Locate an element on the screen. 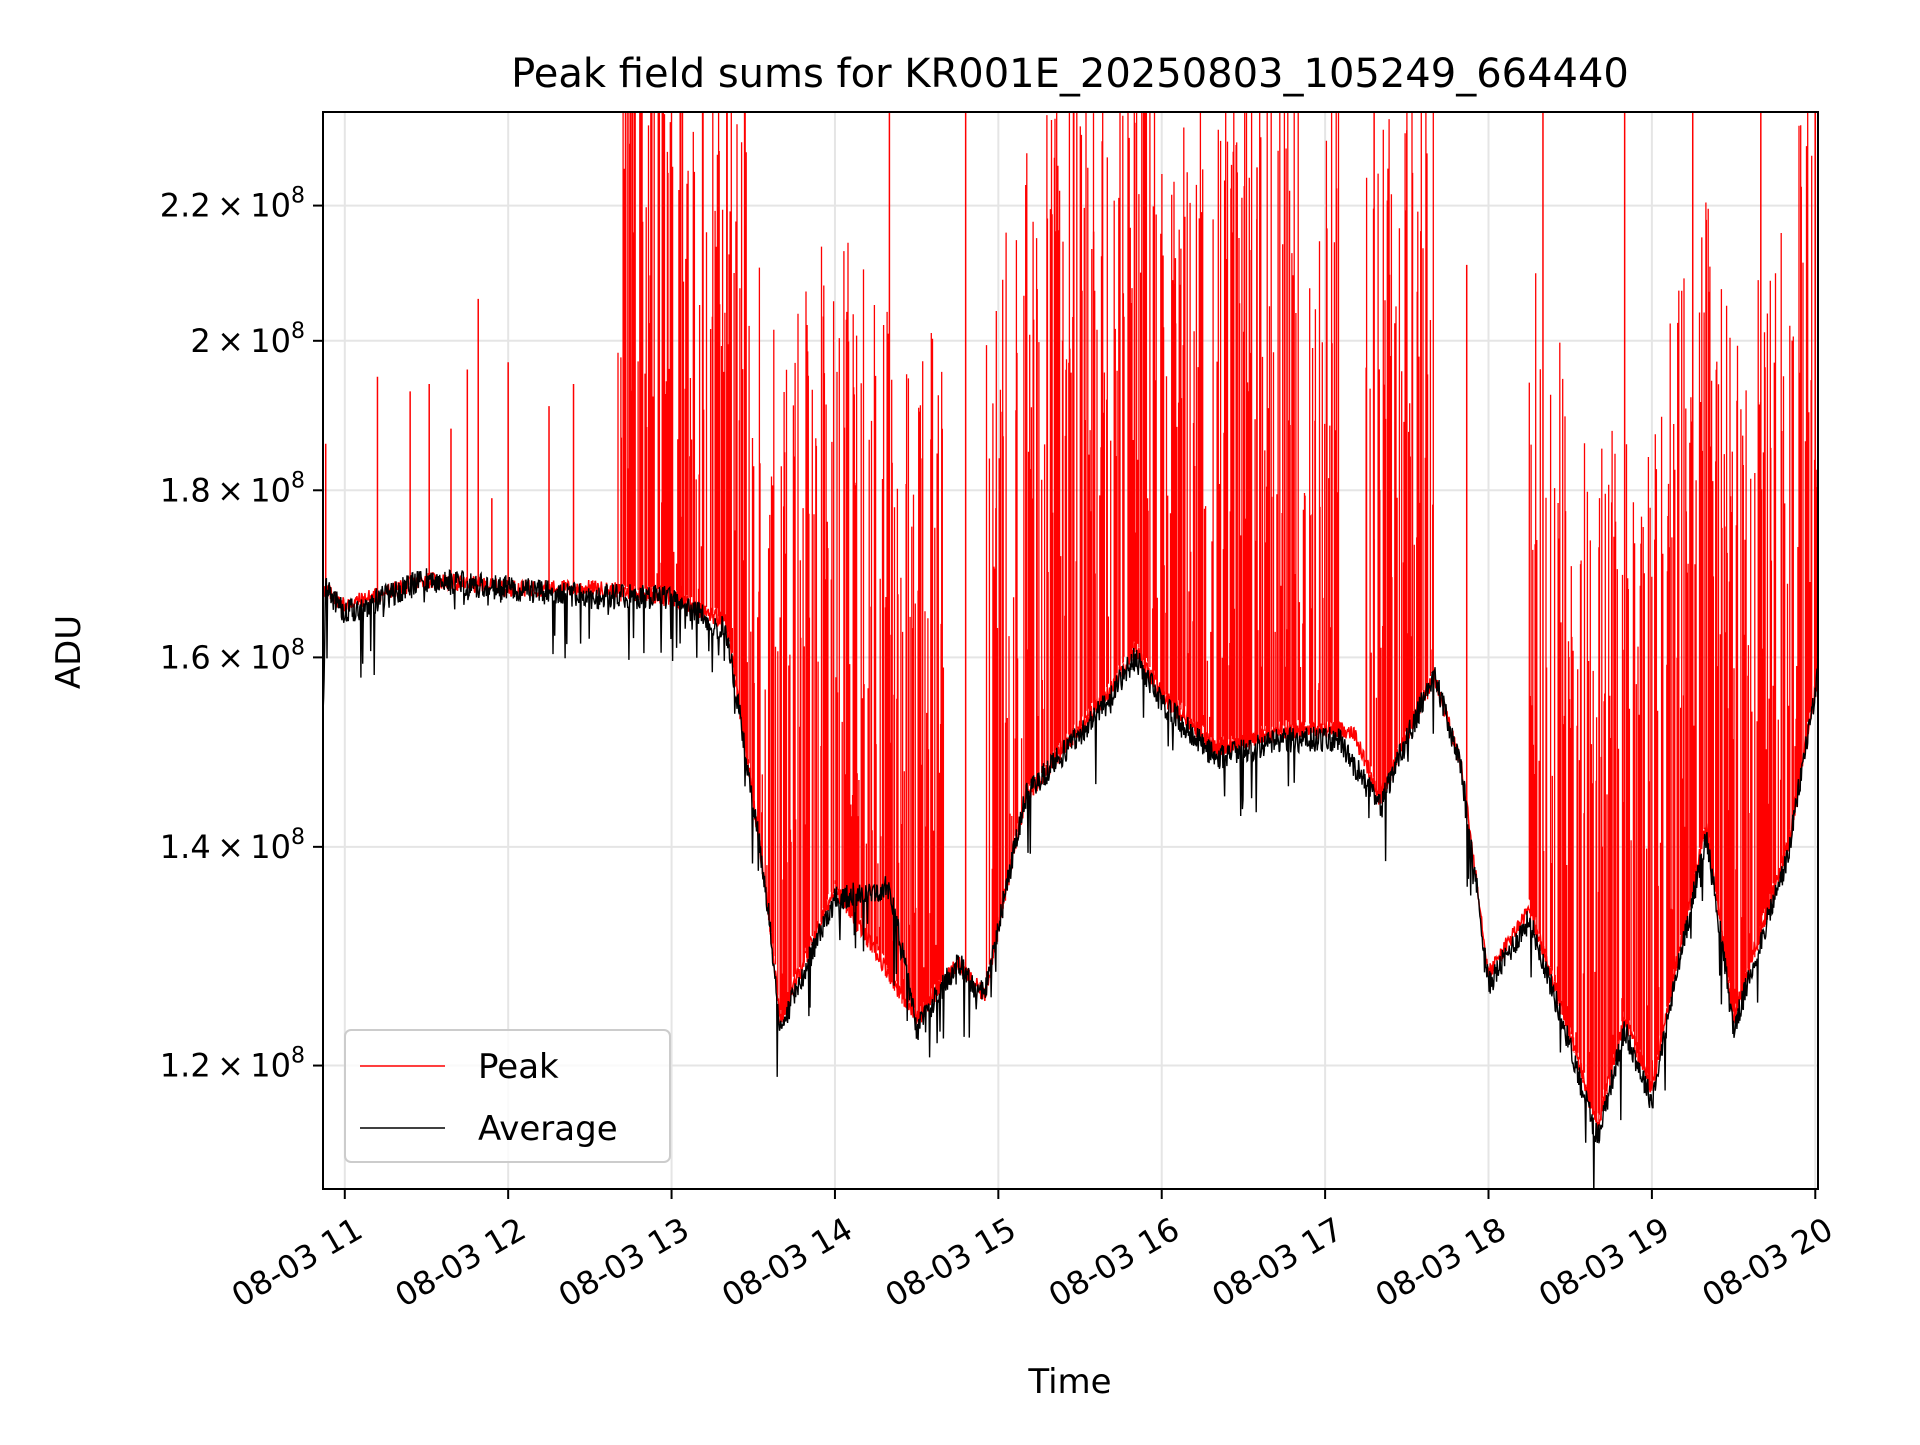  legend-peak-label: Peak is located at coordinates (518, 1067).